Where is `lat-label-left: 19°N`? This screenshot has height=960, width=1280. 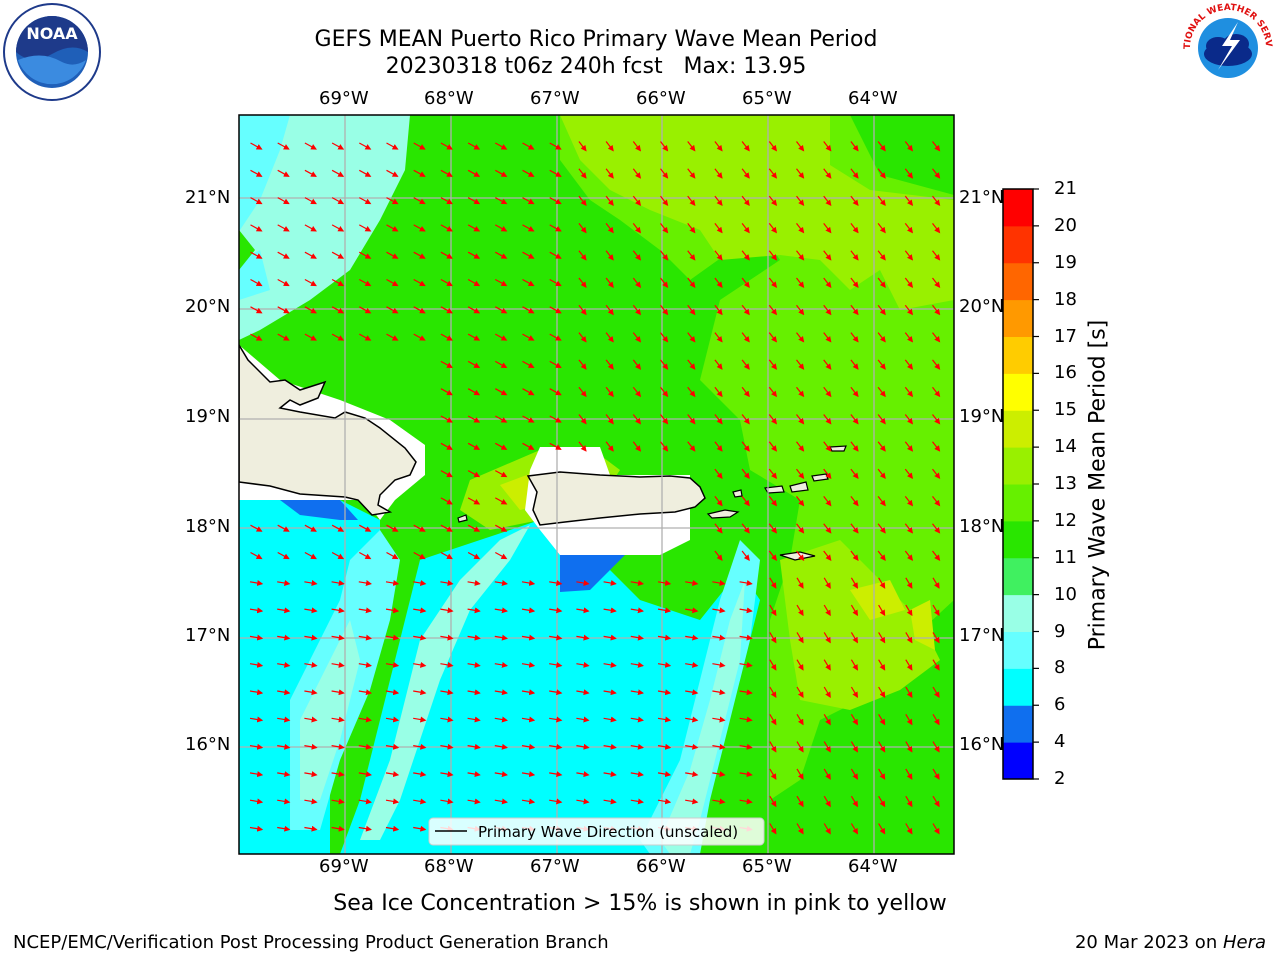
lat-label-left: 19°N is located at coordinates (208, 416).